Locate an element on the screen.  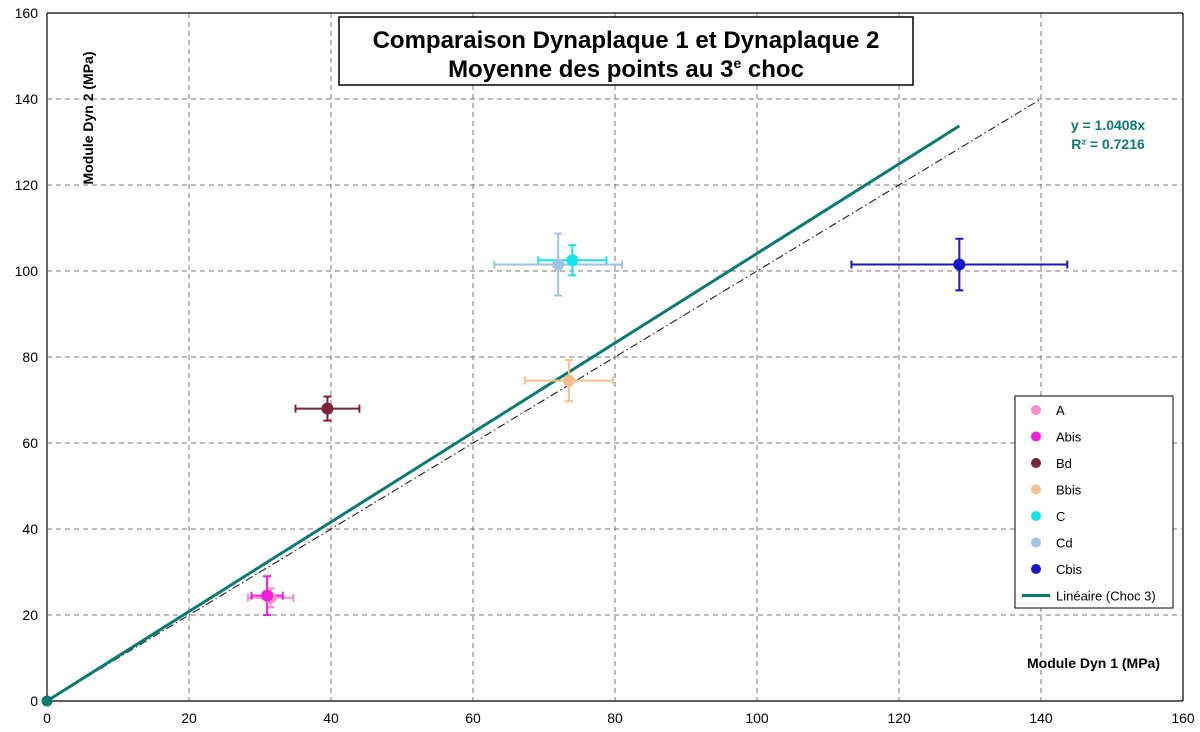
x-axis-title: Module Dyn 1 (MPa) is located at coordinates (1093, 663).